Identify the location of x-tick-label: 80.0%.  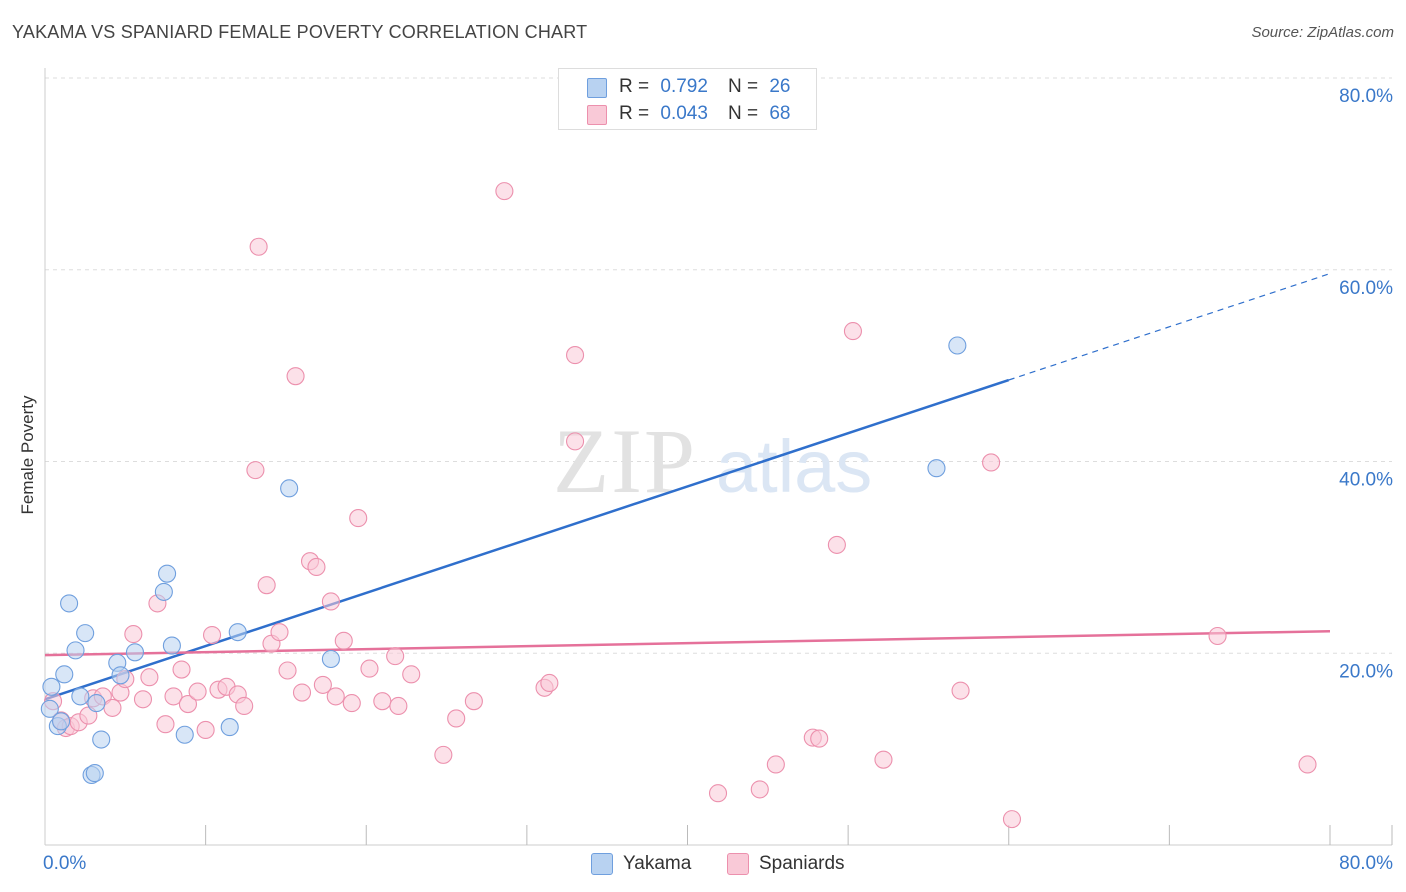
(1366, 863).